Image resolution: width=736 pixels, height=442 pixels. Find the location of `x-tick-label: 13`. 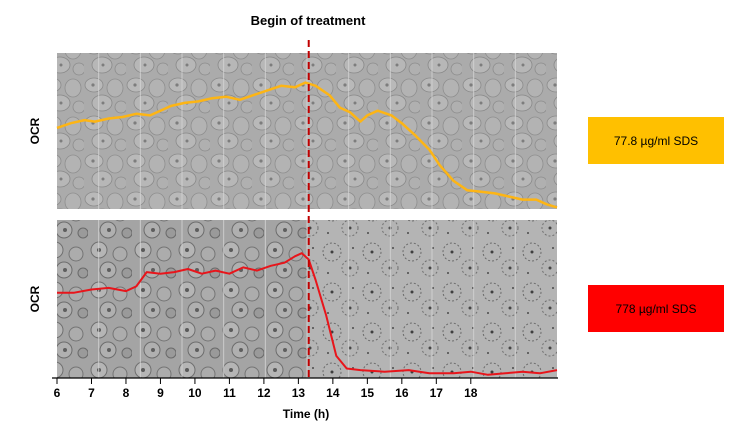

x-tick-label: 13 is located at coordinates (299, 393).